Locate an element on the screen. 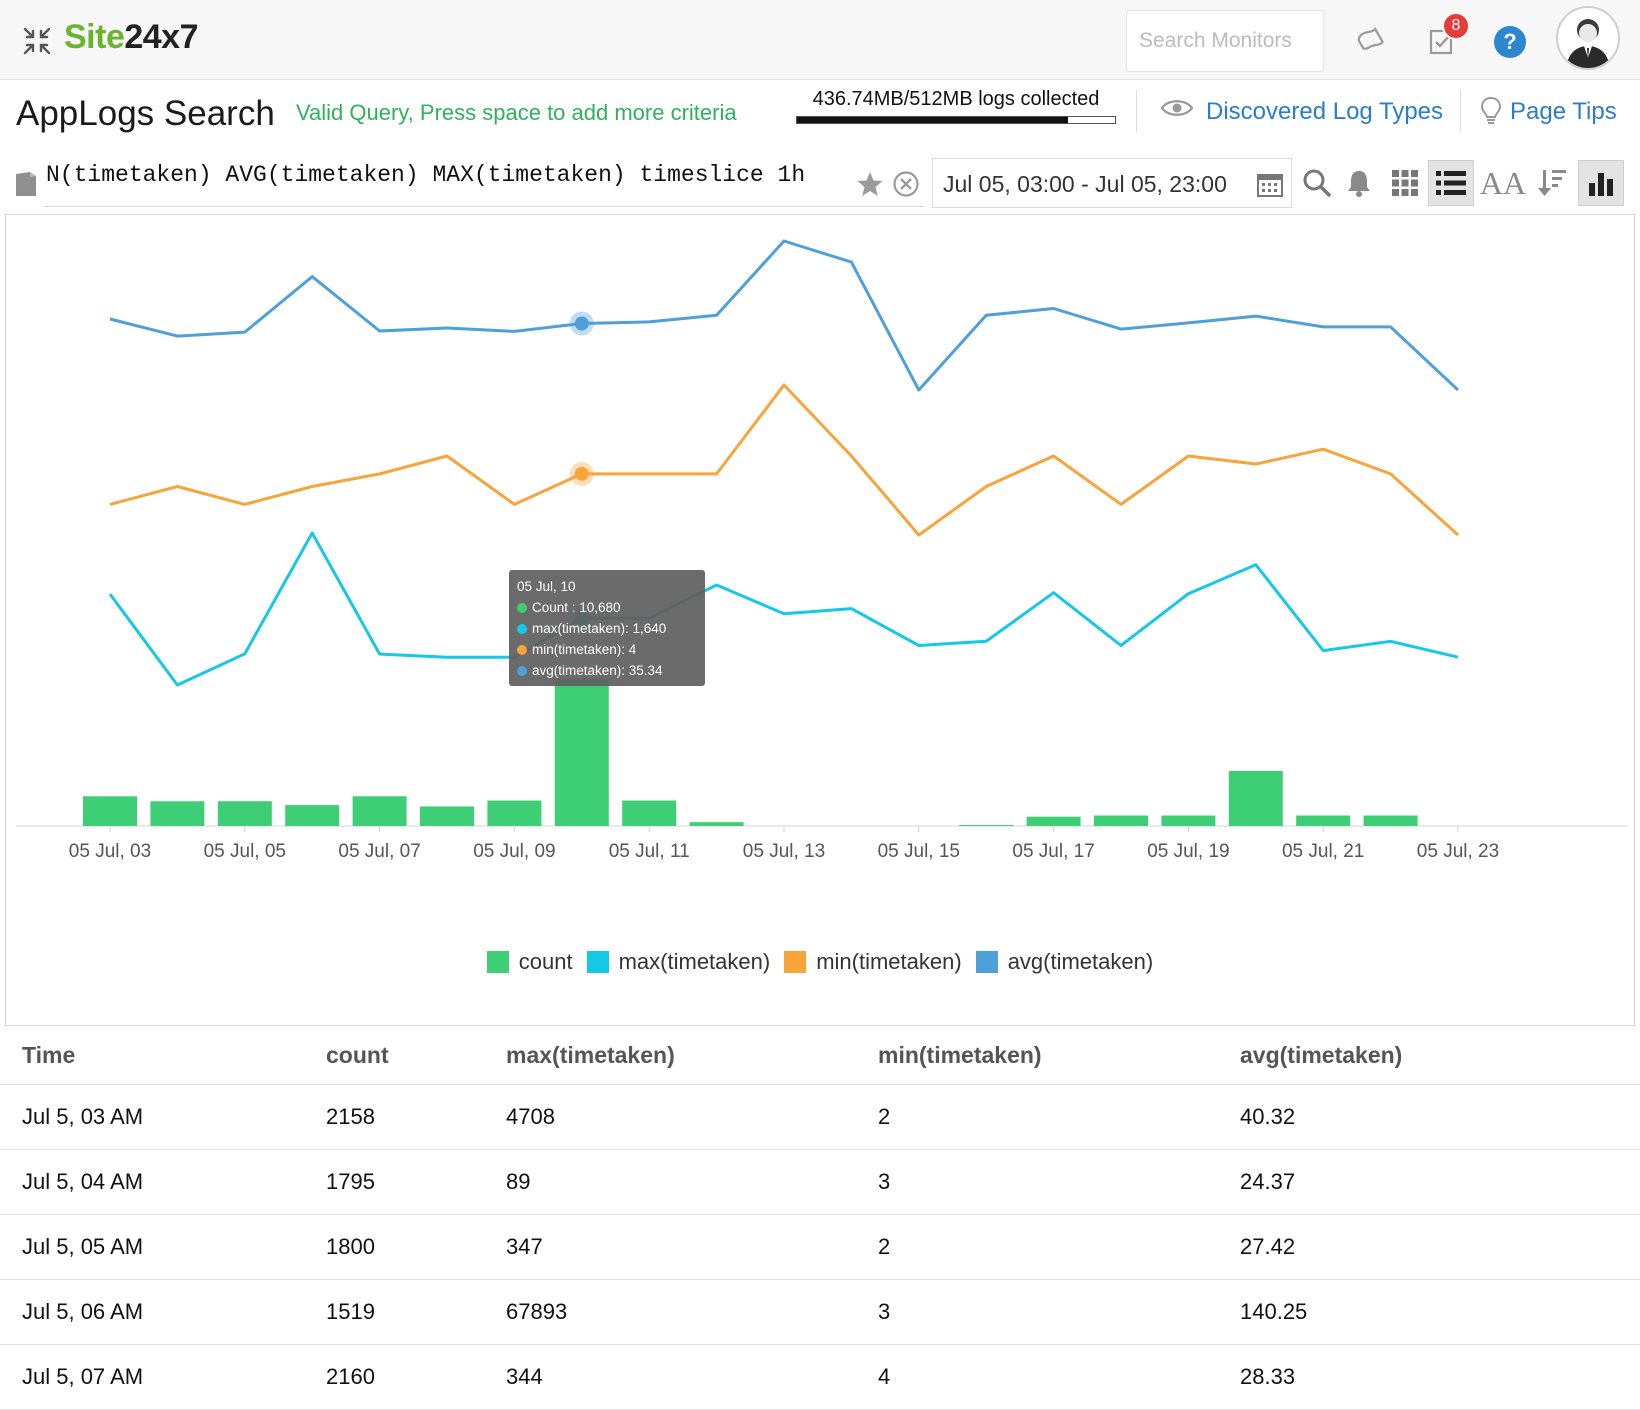  x-tick-label: 05 Jul, 19 is located at coordinates (1188, 851).